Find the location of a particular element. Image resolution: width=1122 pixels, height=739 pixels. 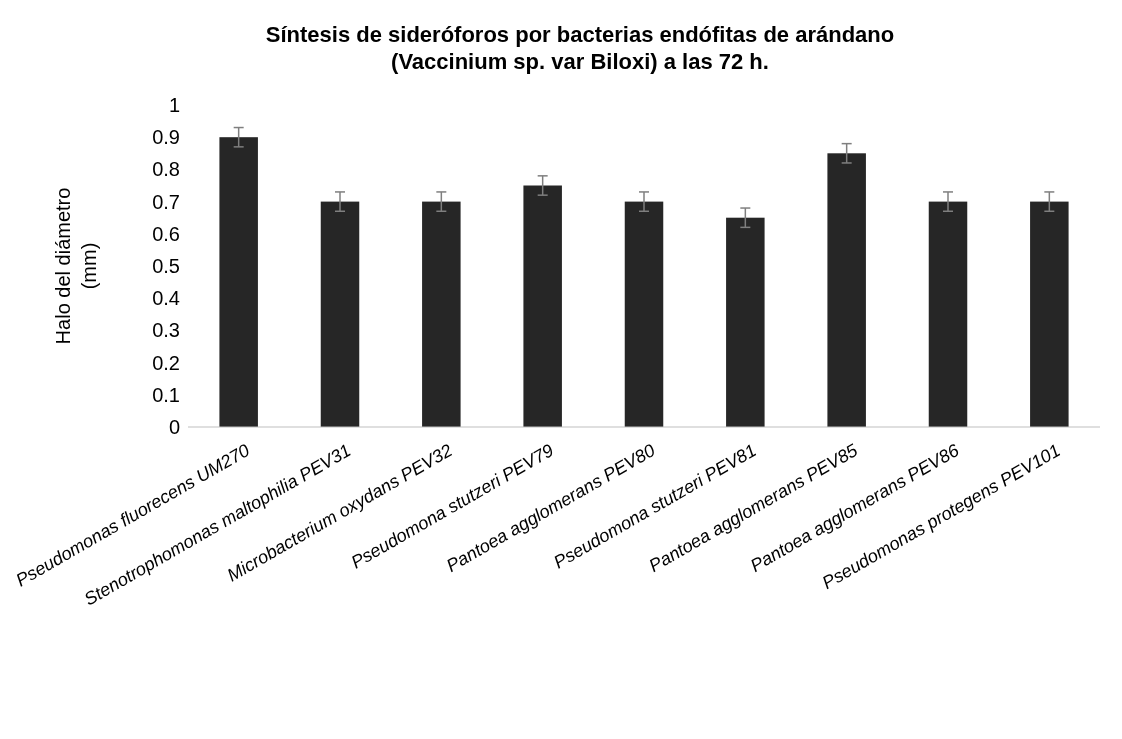

y-tick-label: 0.9 is located at coordinates (166, 137).